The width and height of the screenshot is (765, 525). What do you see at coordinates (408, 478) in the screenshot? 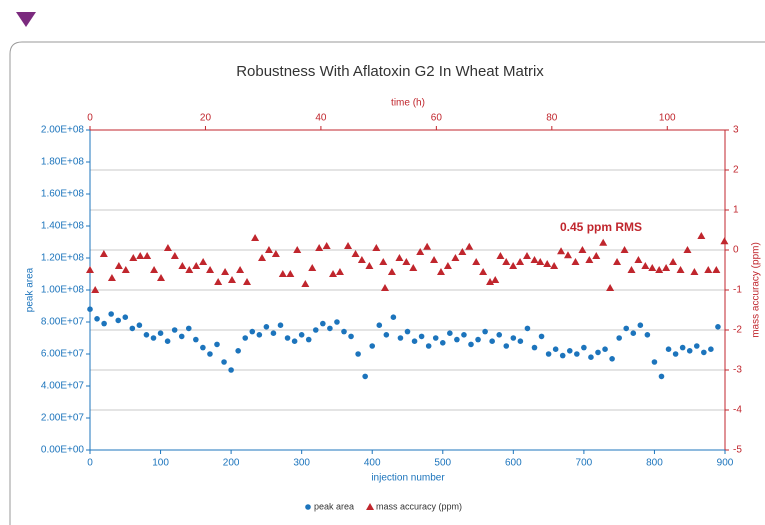
I see `x-axis-label: injection number` at bounding box center [408, 478].